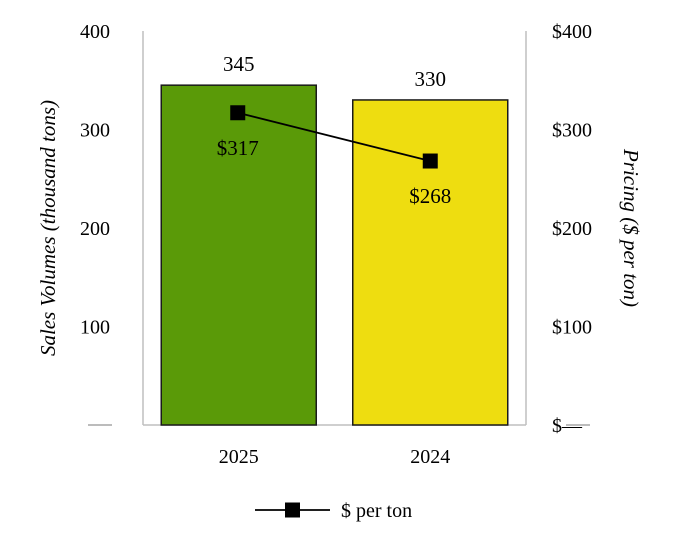 The image size is (680, 557). Describe the element at coordinates (239, 457) in the screenshot. I see `x-tick-label: 2025` at that location.